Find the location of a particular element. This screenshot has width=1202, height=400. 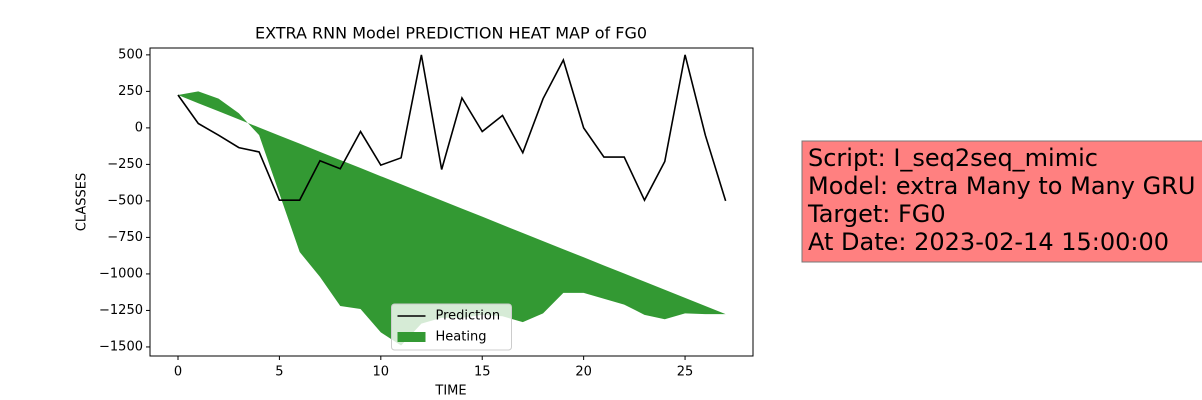

legend-label: Heating is located at coordinates (461, 337).